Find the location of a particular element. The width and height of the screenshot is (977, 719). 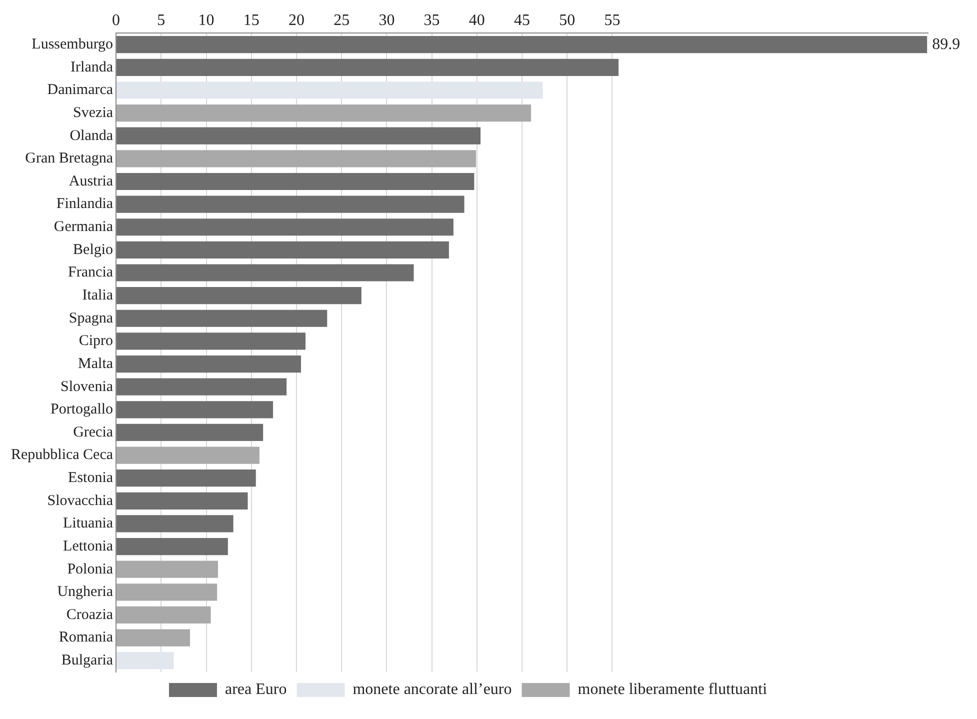

y-tick-label: Gran Bretagna is located at coordinates (69, 158).